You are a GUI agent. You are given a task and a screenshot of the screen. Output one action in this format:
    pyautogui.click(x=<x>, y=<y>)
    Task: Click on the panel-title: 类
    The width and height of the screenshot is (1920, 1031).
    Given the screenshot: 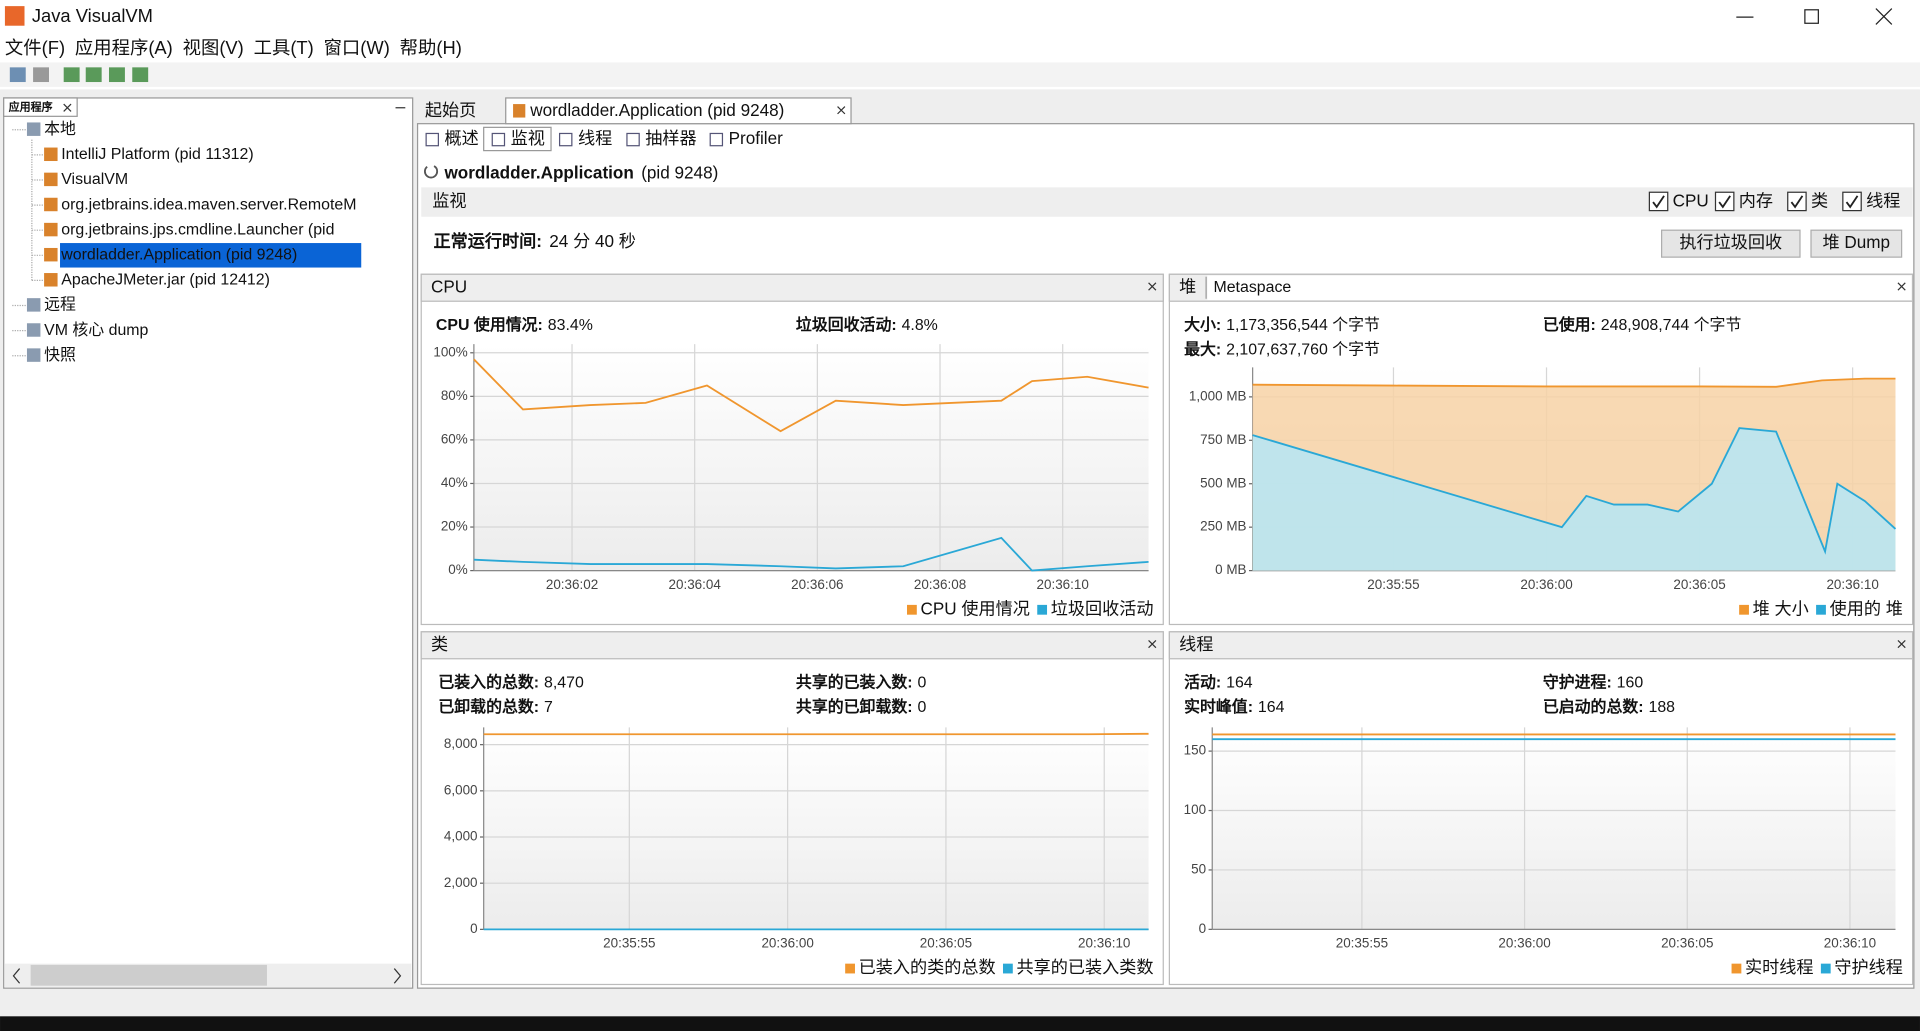 What is the action you would take?
    pyautogui.click(x=439, y=644)
    